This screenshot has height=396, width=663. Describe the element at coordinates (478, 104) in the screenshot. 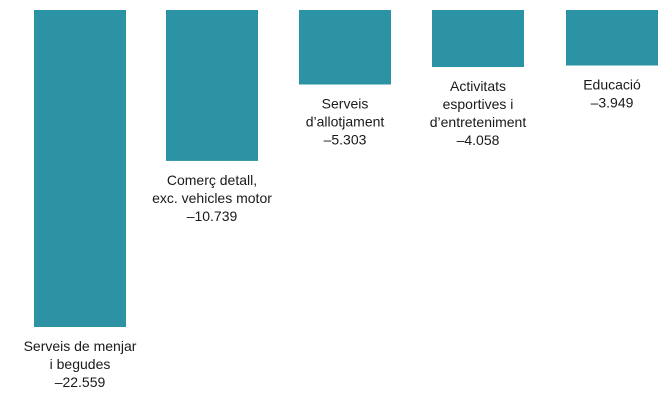

I see `category-label-4-line-2: esportives i` at that location.